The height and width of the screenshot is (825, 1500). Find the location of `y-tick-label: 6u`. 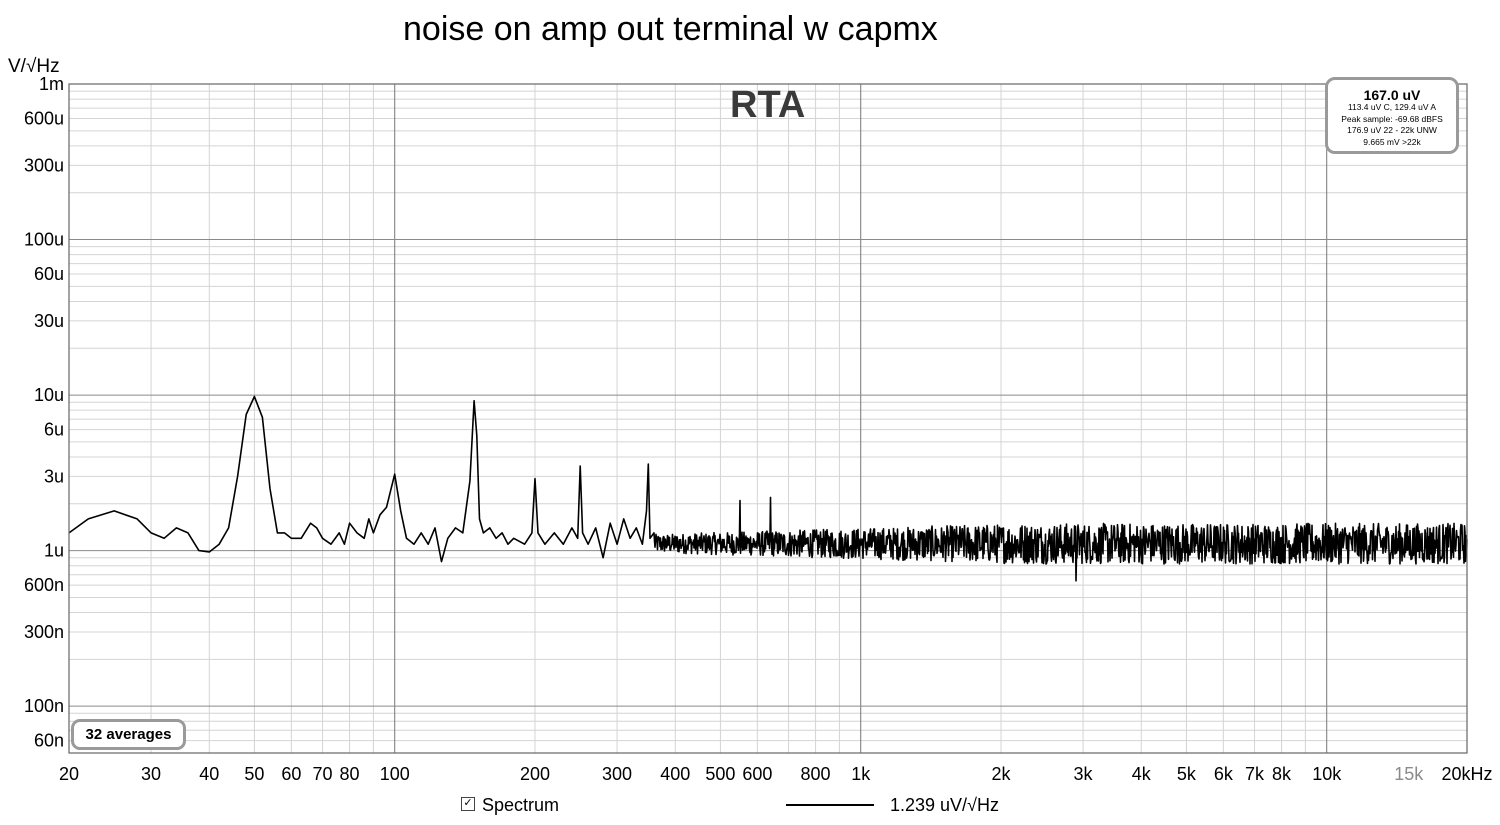

y-tick-label: 6u is located at coordinates (54, 430).